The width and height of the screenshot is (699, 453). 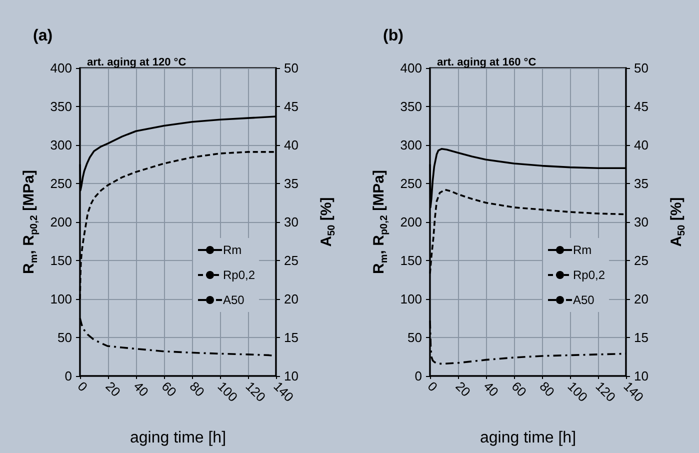 I want to click on chart-subtitle: art. aging at 160 °C, so click(x=486, y=62).